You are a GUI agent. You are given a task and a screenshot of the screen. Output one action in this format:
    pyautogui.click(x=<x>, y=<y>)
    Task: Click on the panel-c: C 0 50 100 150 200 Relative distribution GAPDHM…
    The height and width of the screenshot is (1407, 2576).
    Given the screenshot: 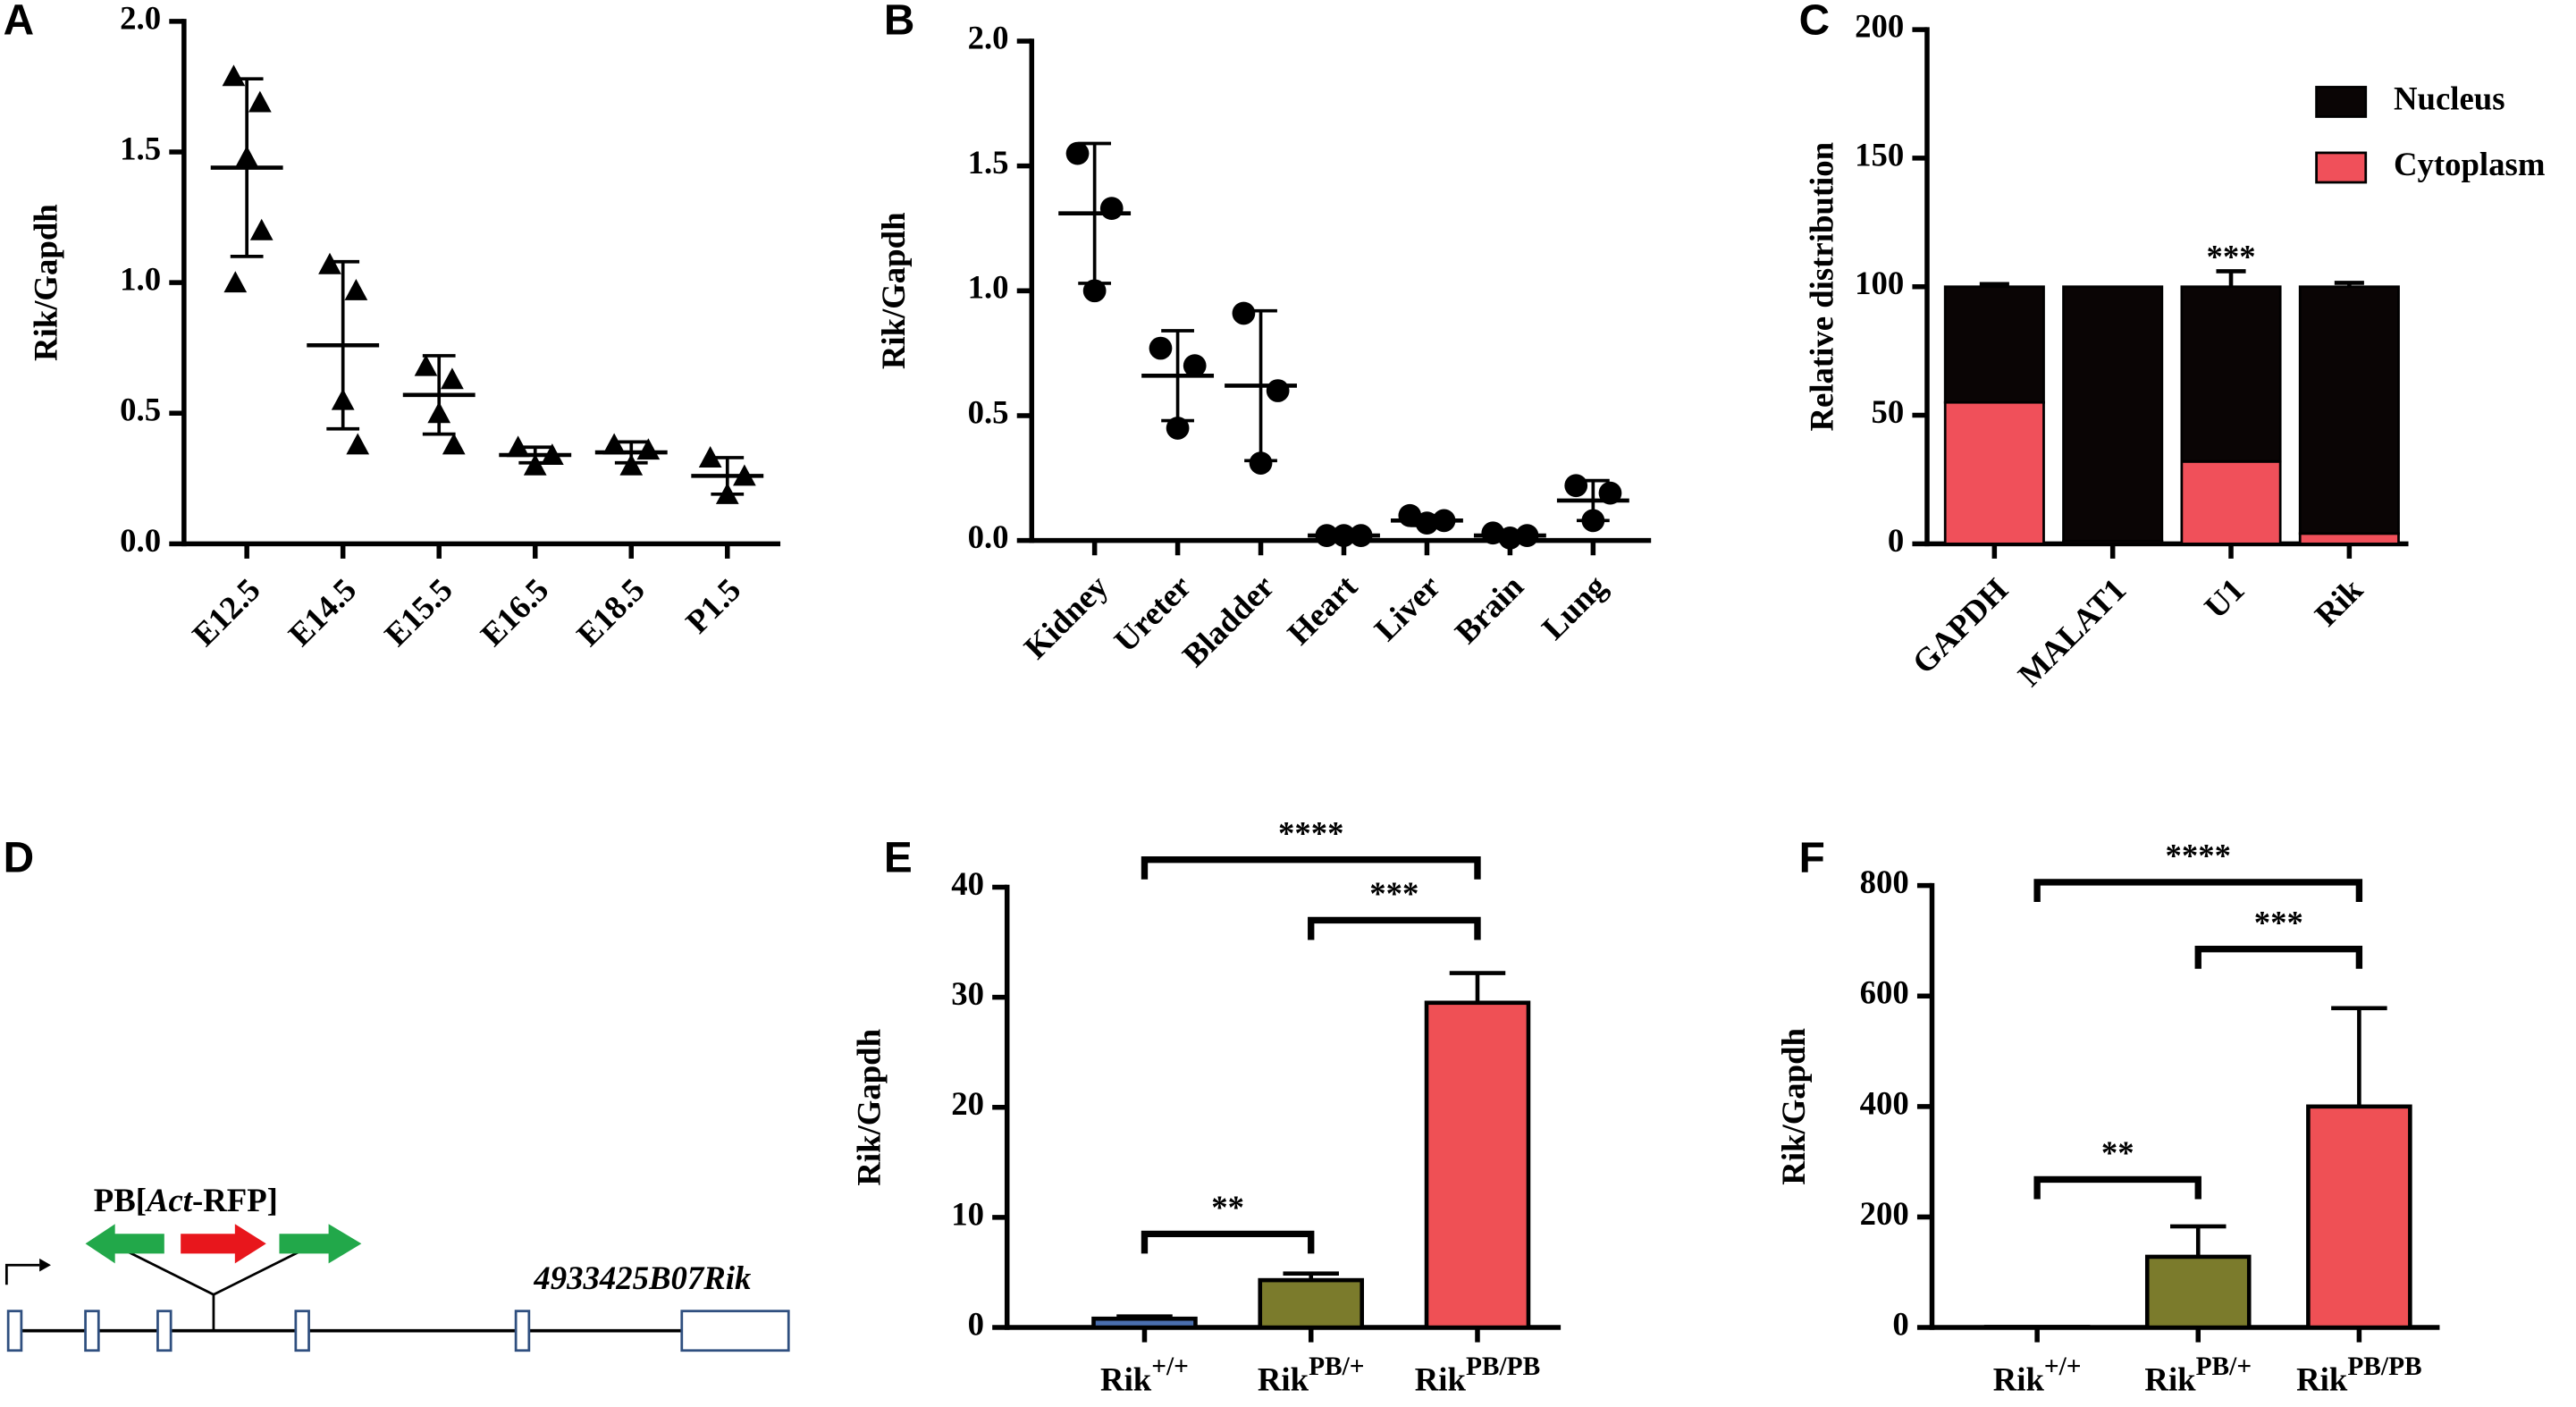 What is the action you would take?
    pyautogui.click(x=2173, y=347)
    